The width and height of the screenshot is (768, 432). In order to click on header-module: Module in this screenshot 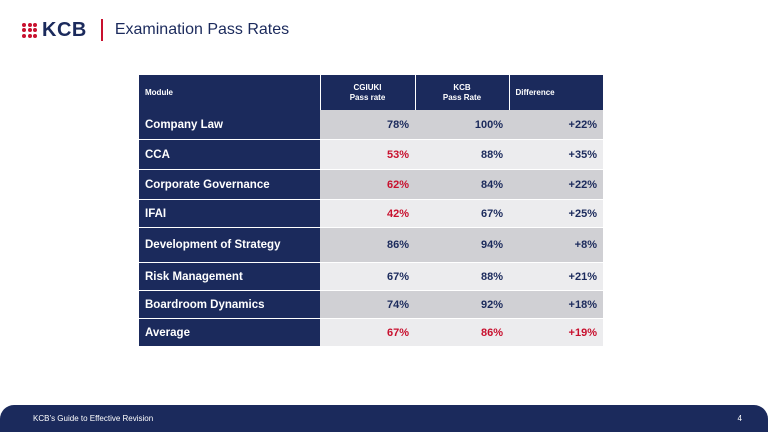, I will do `click(230, 92)`.